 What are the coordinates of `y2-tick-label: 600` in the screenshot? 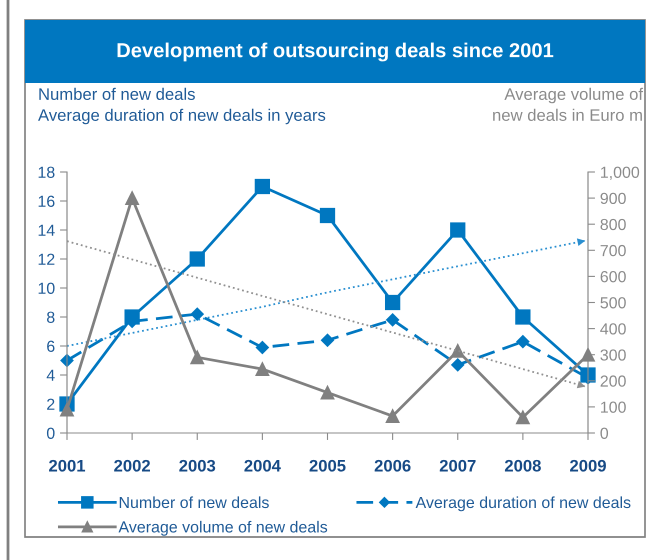 It's located at (613, 276).